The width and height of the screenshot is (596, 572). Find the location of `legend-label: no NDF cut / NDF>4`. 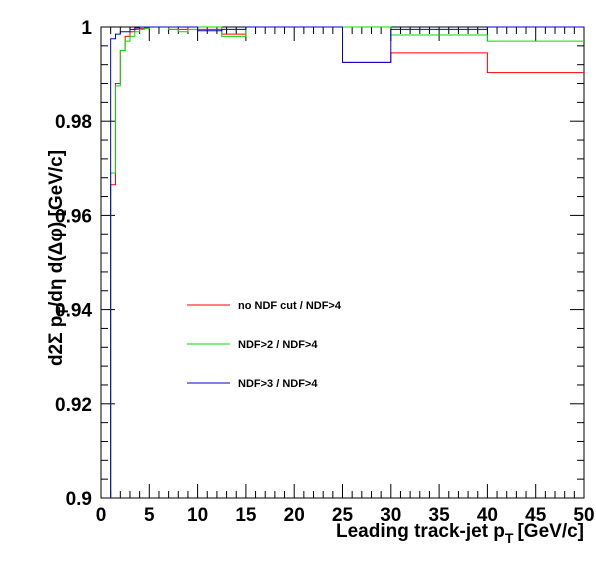

legend-label: no NDF cut / NDF>4 is located at coordinates (290, 306).